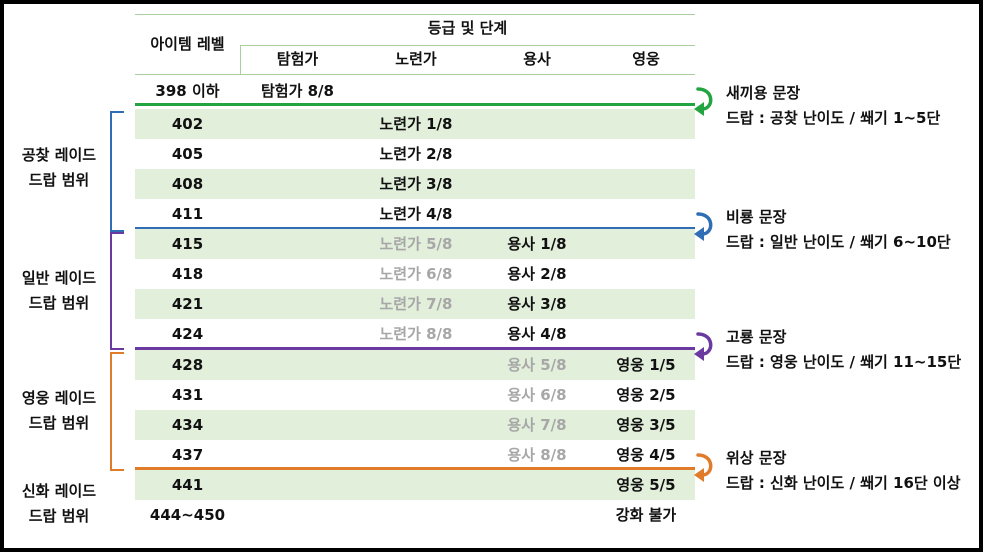 The image size is (983, 552). I want to click on divider-green, so click(415, 104).